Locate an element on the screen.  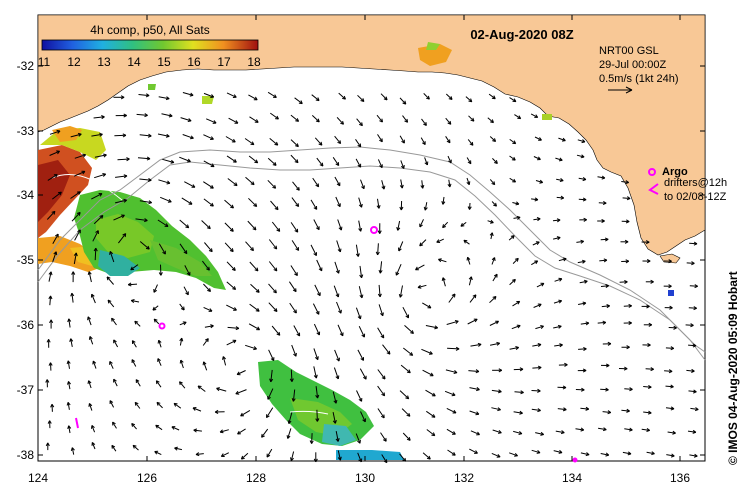
x-tick-label: 128 is located at coordinates (256, 478).